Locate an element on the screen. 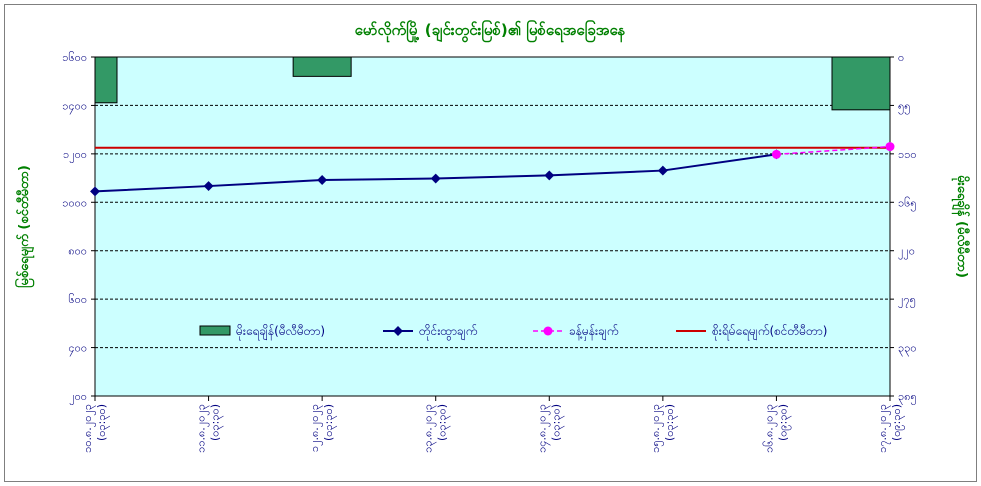 Image resolution: width=981 pixels, height=486 pixels. x-tick-date: ၁၇.၈.၂၀၂၃ is located at coordinates (883, 428).